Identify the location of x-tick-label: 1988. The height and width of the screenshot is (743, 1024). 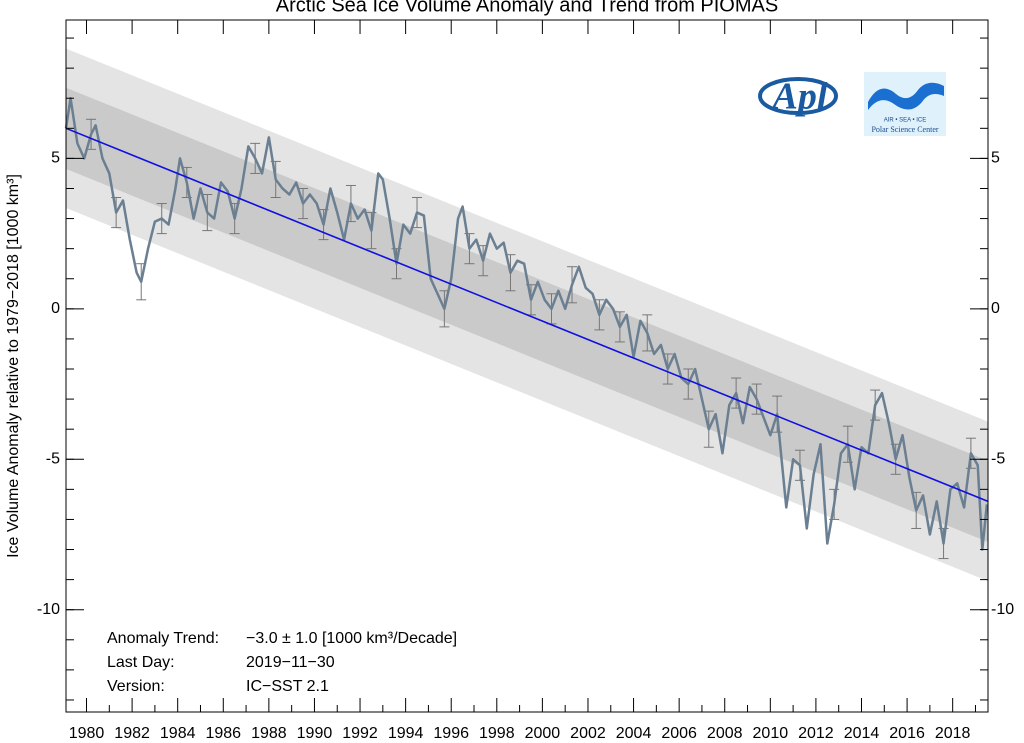
(269, 733).